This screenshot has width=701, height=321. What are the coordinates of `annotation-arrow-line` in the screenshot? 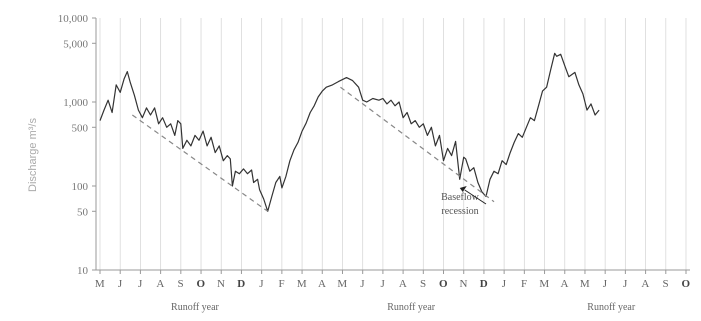 It's located at (475, 197).